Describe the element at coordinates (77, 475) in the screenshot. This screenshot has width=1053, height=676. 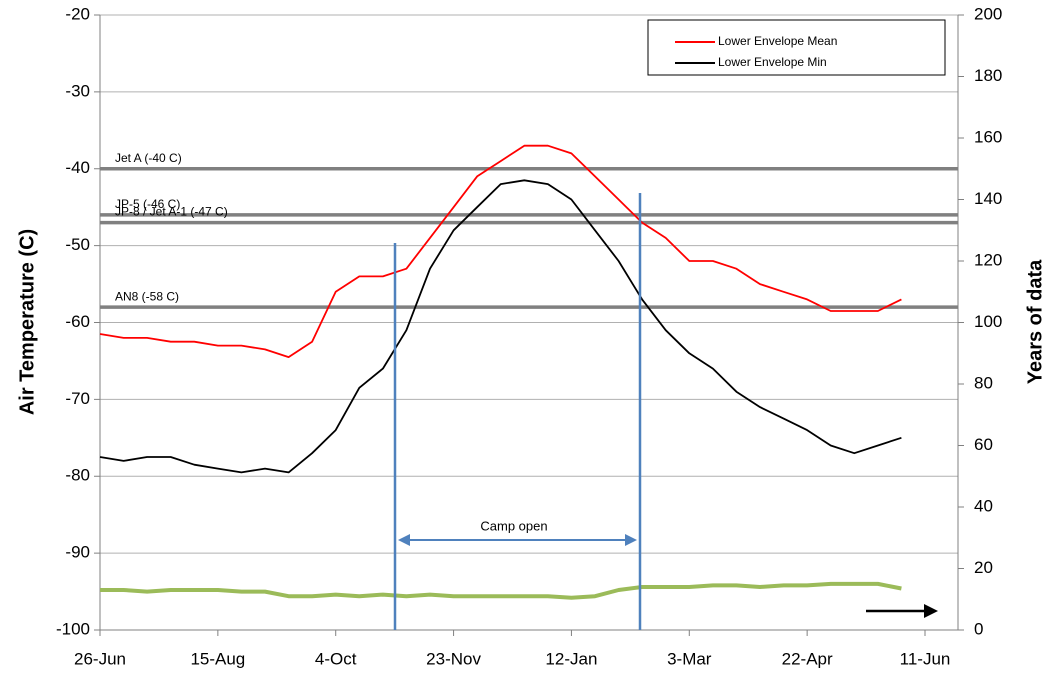
I see `y-tick-label: -80` at that location.